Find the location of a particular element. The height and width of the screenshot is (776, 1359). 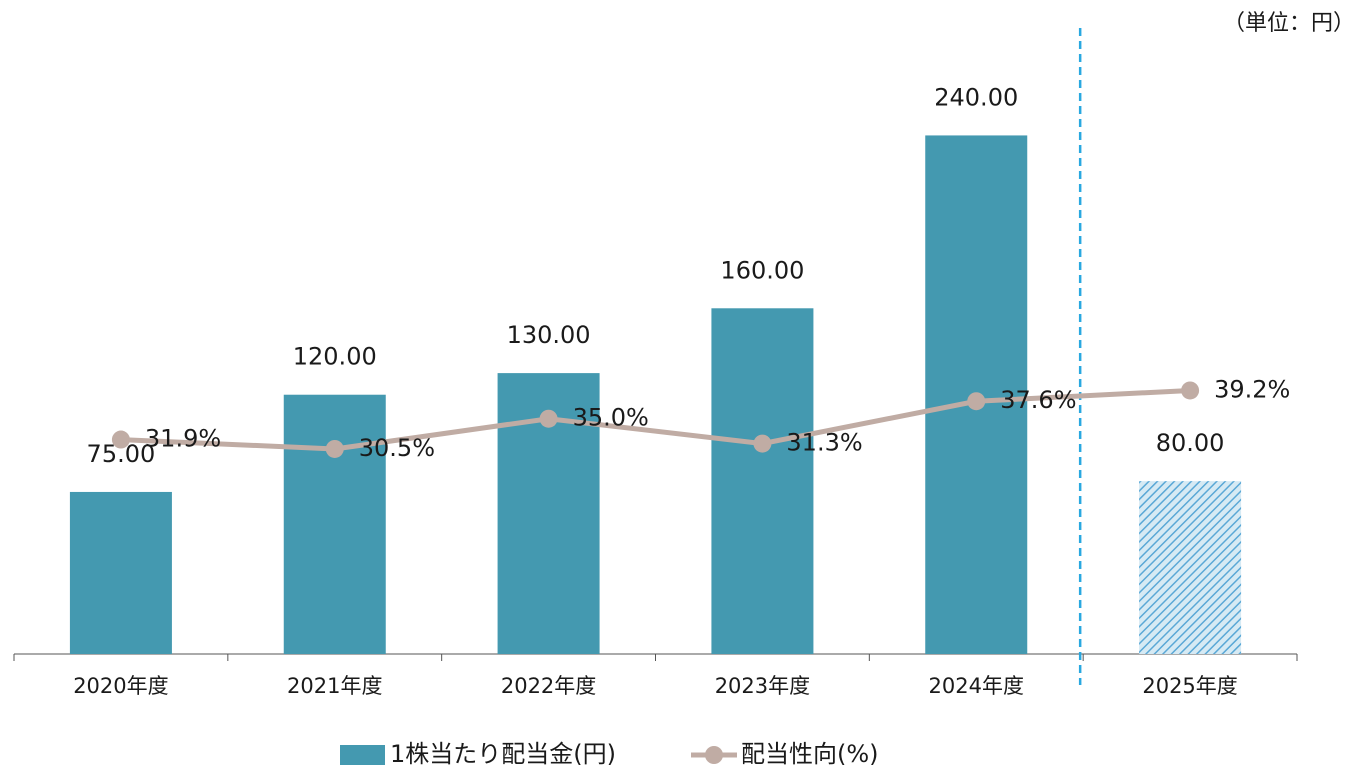

legend-label: 1株当たり配当金(円) is located at coordinates (503, 754).